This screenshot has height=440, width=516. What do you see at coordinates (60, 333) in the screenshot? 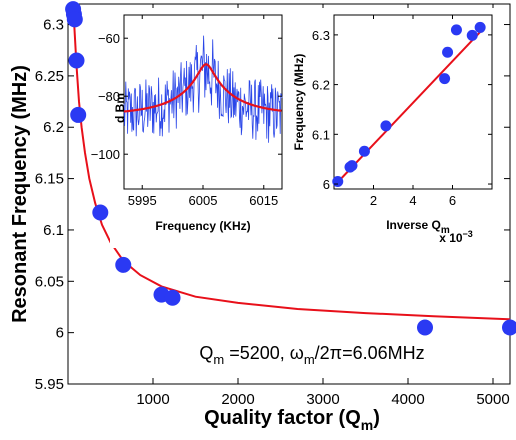
I see `main-y-tick-label: 6` at bounding box center [60, 333].